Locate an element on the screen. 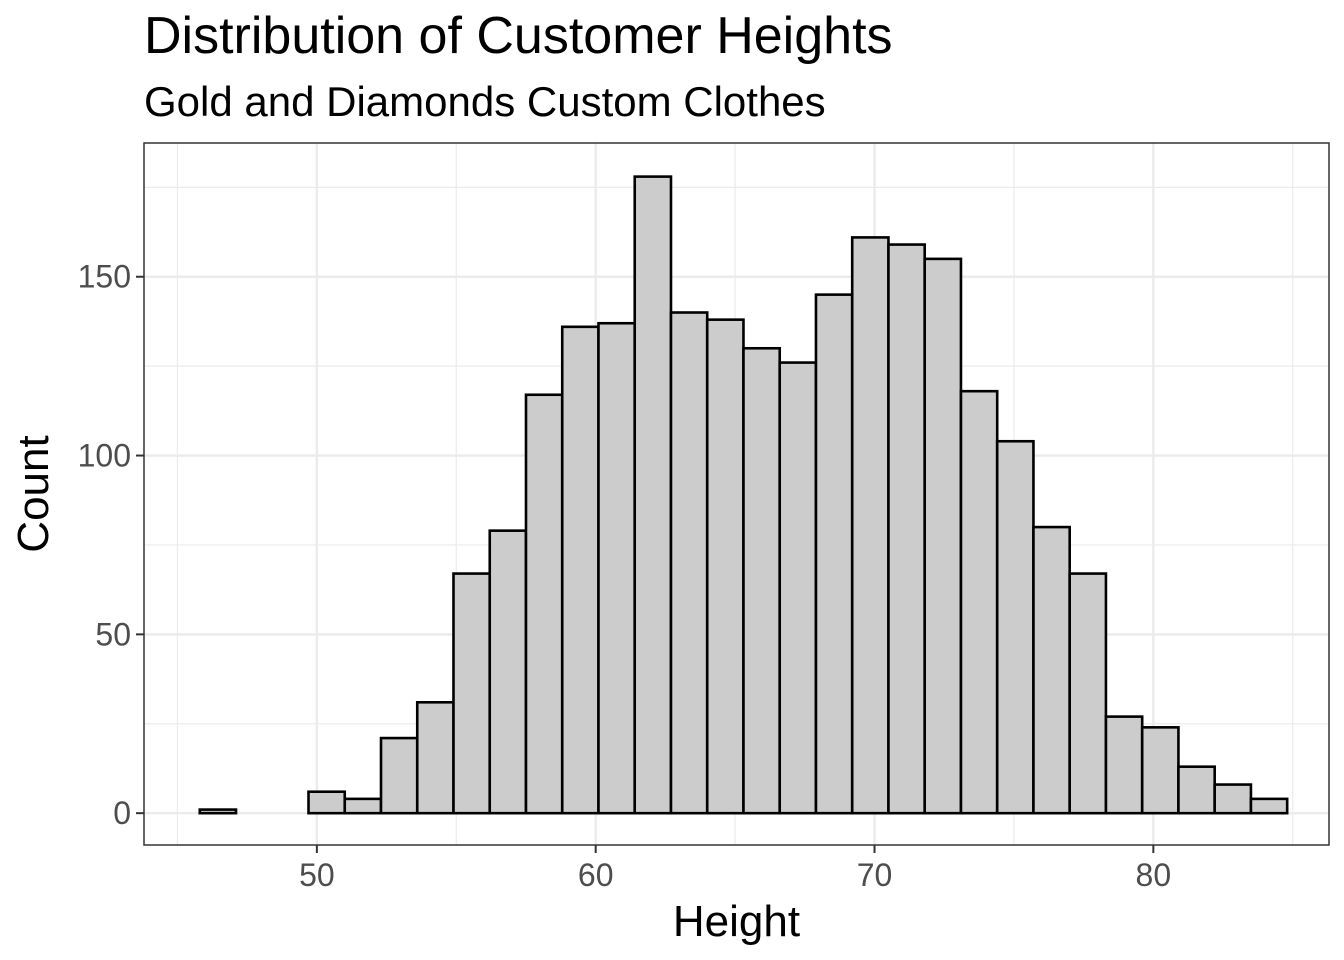  chart-subtitle: Gold and Diamonds Custom Clothes is located at coordinates (485, 101).